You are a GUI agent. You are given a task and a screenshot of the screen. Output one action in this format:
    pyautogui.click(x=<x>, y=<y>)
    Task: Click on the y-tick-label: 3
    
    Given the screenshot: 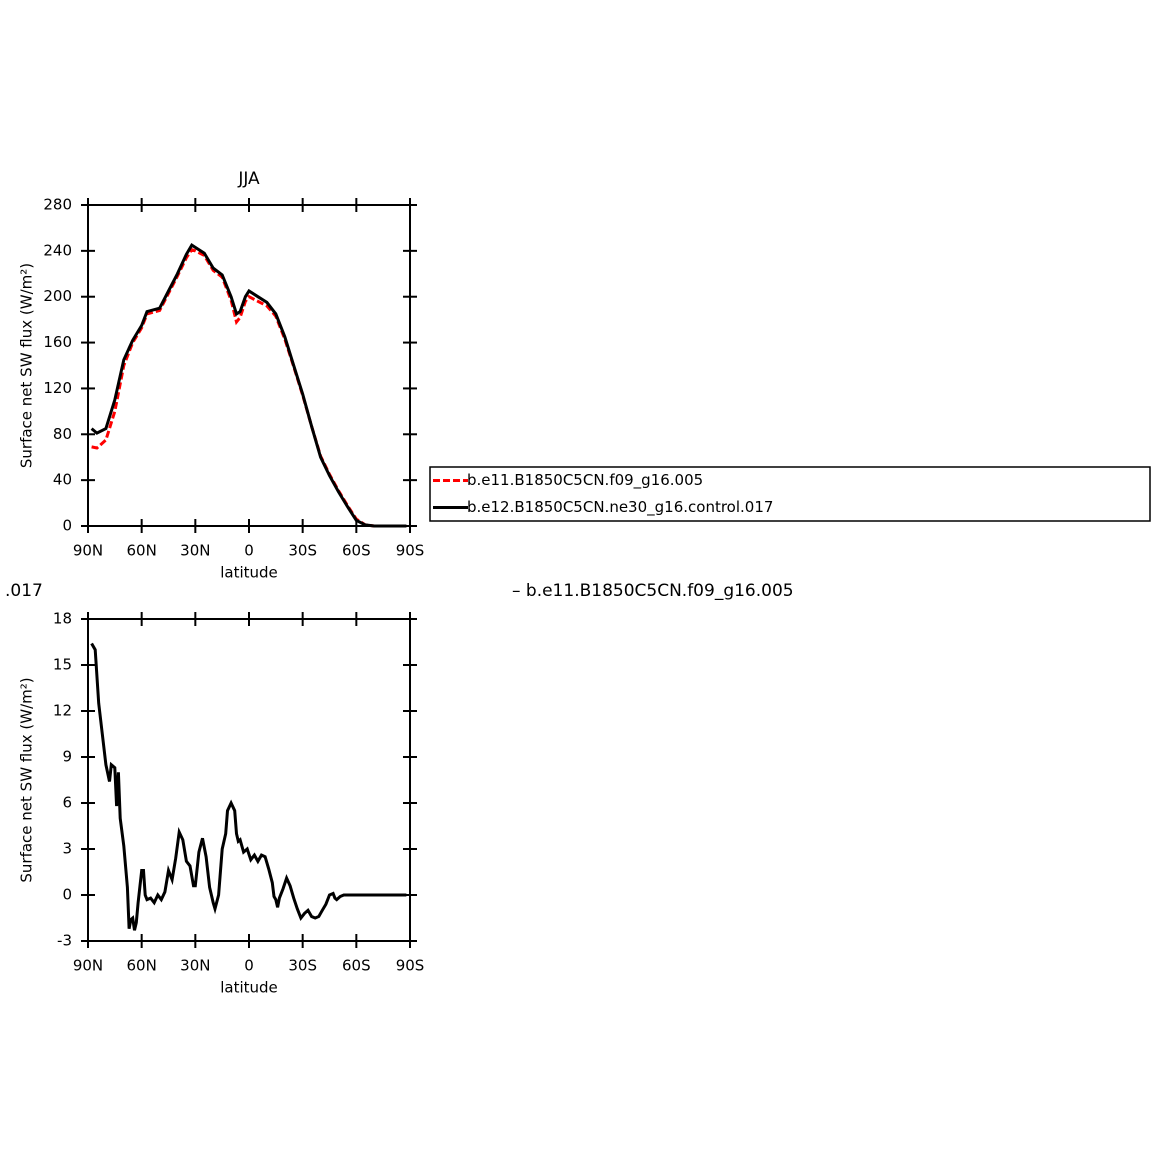 What is the action you would take?
    pyautogui.click(x=67, y=849)
    